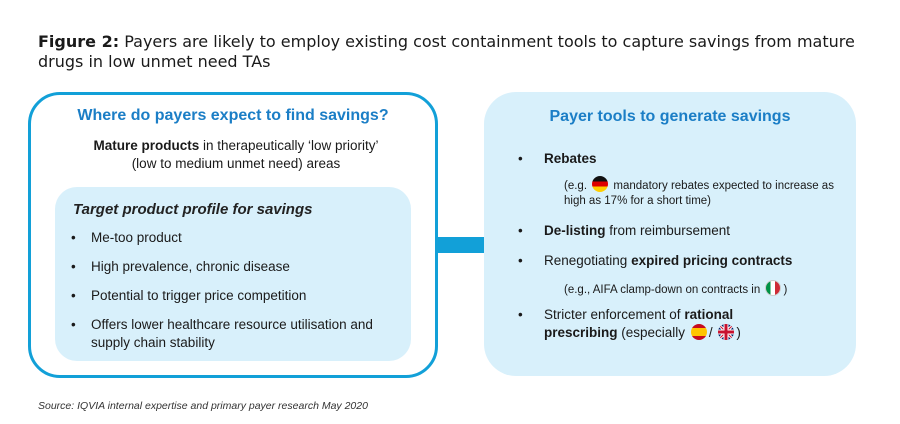 The image size is (900, 424). What do you see at coordinates (577, 186) in the screenshot?
I see `rebates-example-pre: (e.g.` at bounding box center [577, 186].